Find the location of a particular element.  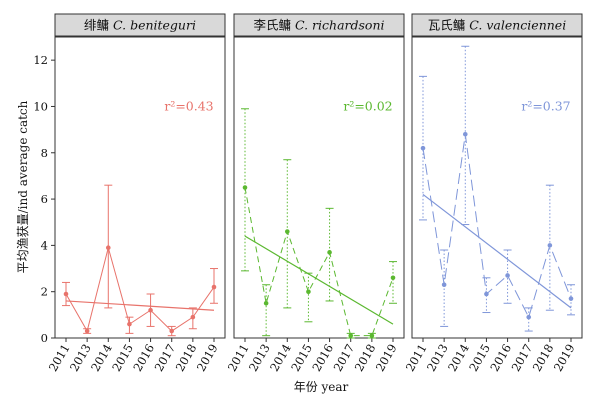

y-axis-title: 平均渔获量/ind average catch is located at coordinates (23, 186).